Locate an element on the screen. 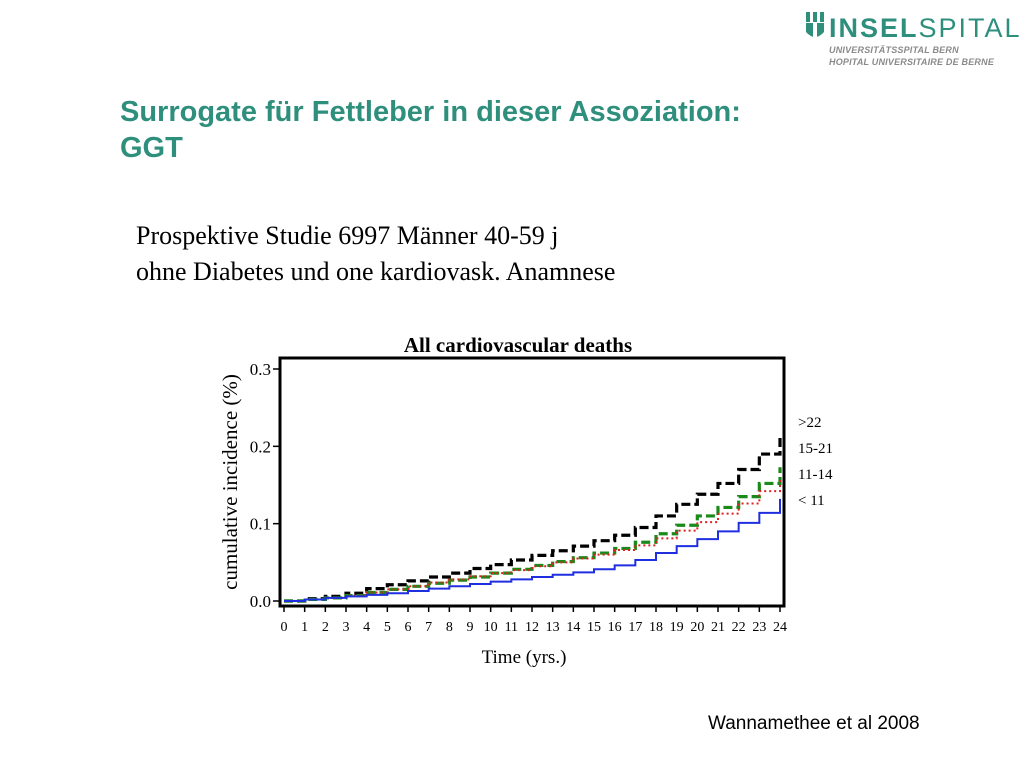 This screenshot has width=1024, height=768. y-tick-label: 0.3 is located at coordinates (260, 369).